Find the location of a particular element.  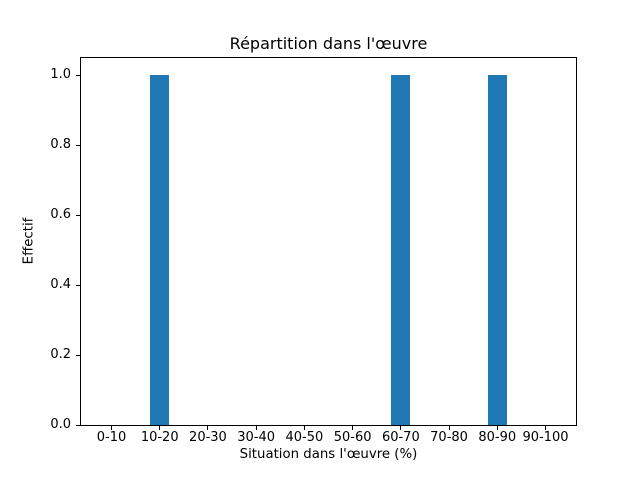

x-tick-label: 60-70 is located at coordinates (400, 437).